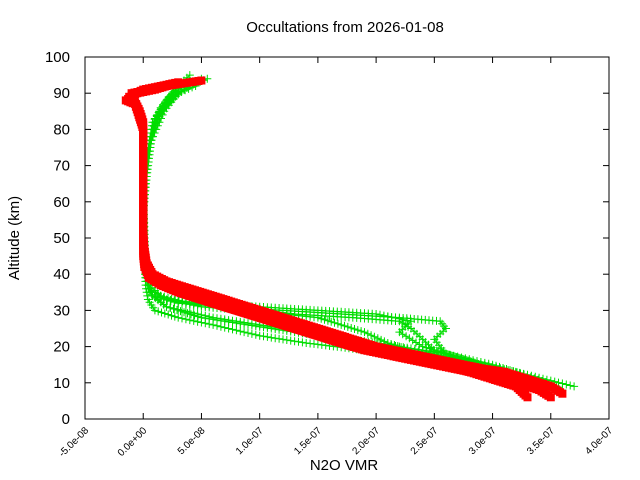 The image size is (640, 480). I want to click on y-tick-label: 70, so click(61, 166).